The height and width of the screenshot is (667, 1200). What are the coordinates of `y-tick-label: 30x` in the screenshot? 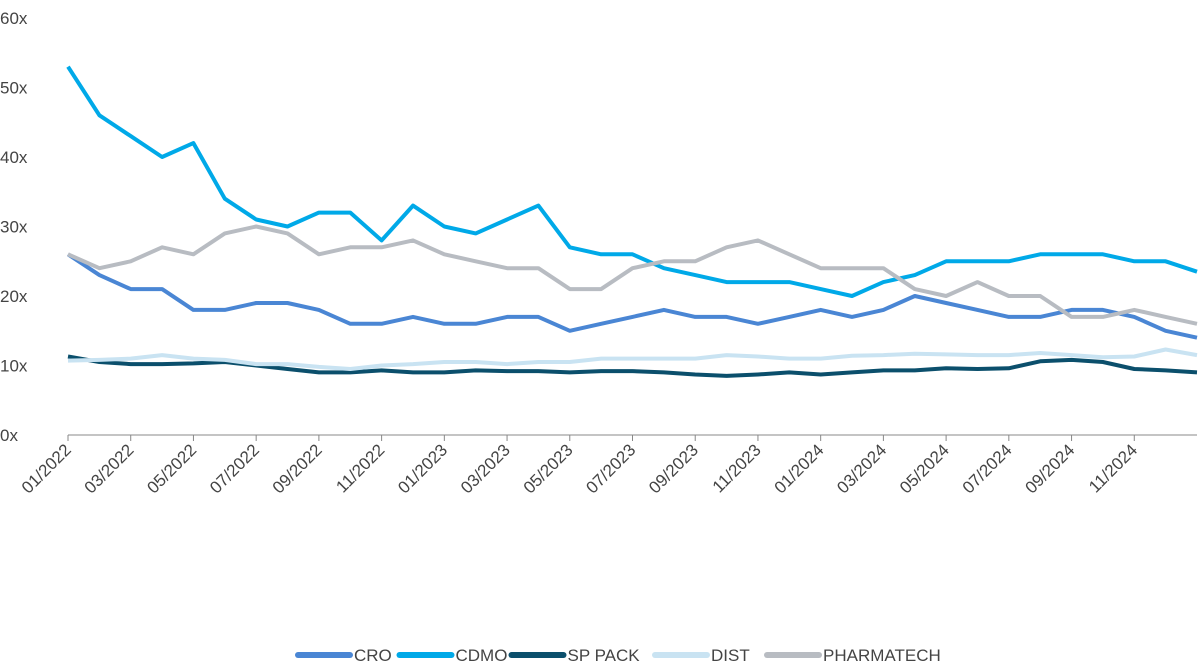 It's located at (14, 227).